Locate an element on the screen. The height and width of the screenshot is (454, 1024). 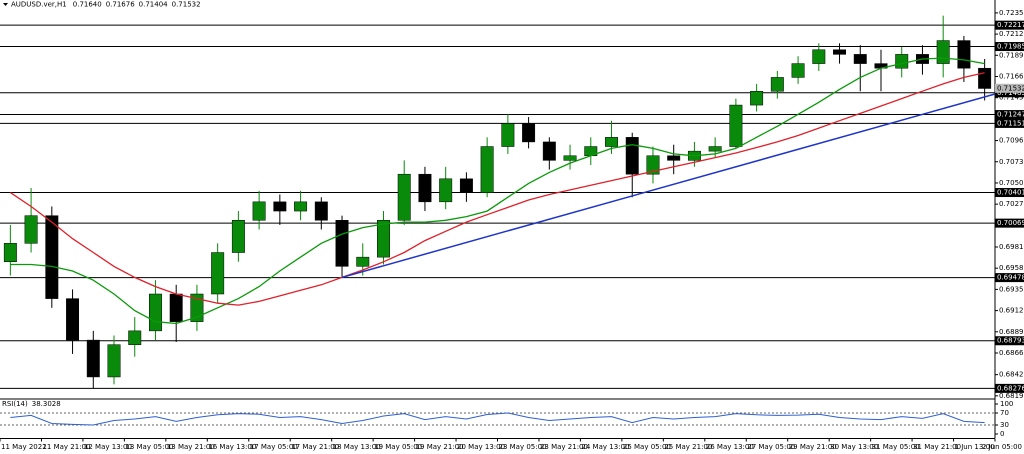
header-value: 0.71404 is located at coordinates (153, 5).